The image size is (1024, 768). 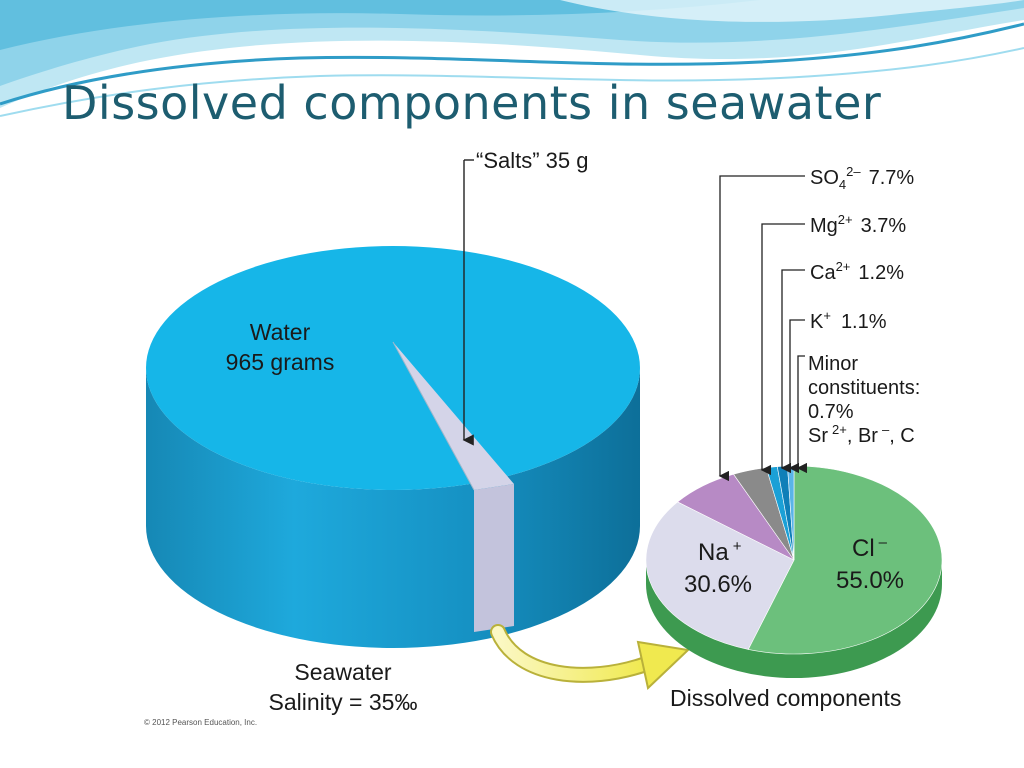 I want to click on na-value: 30.6%, so click(x=718, y=584).